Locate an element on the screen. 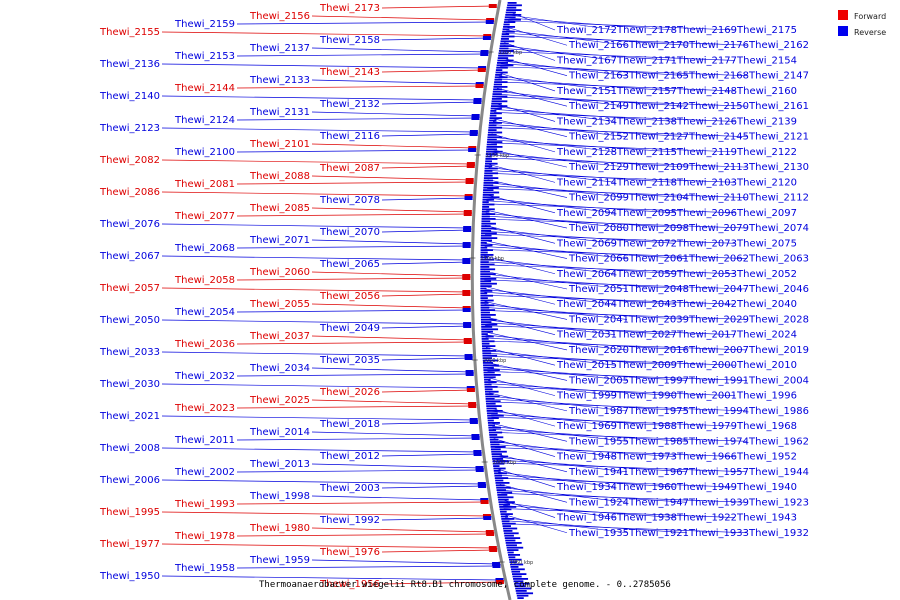  left-gene-label: Thewi_2081 is located at coordinates (204, 184).